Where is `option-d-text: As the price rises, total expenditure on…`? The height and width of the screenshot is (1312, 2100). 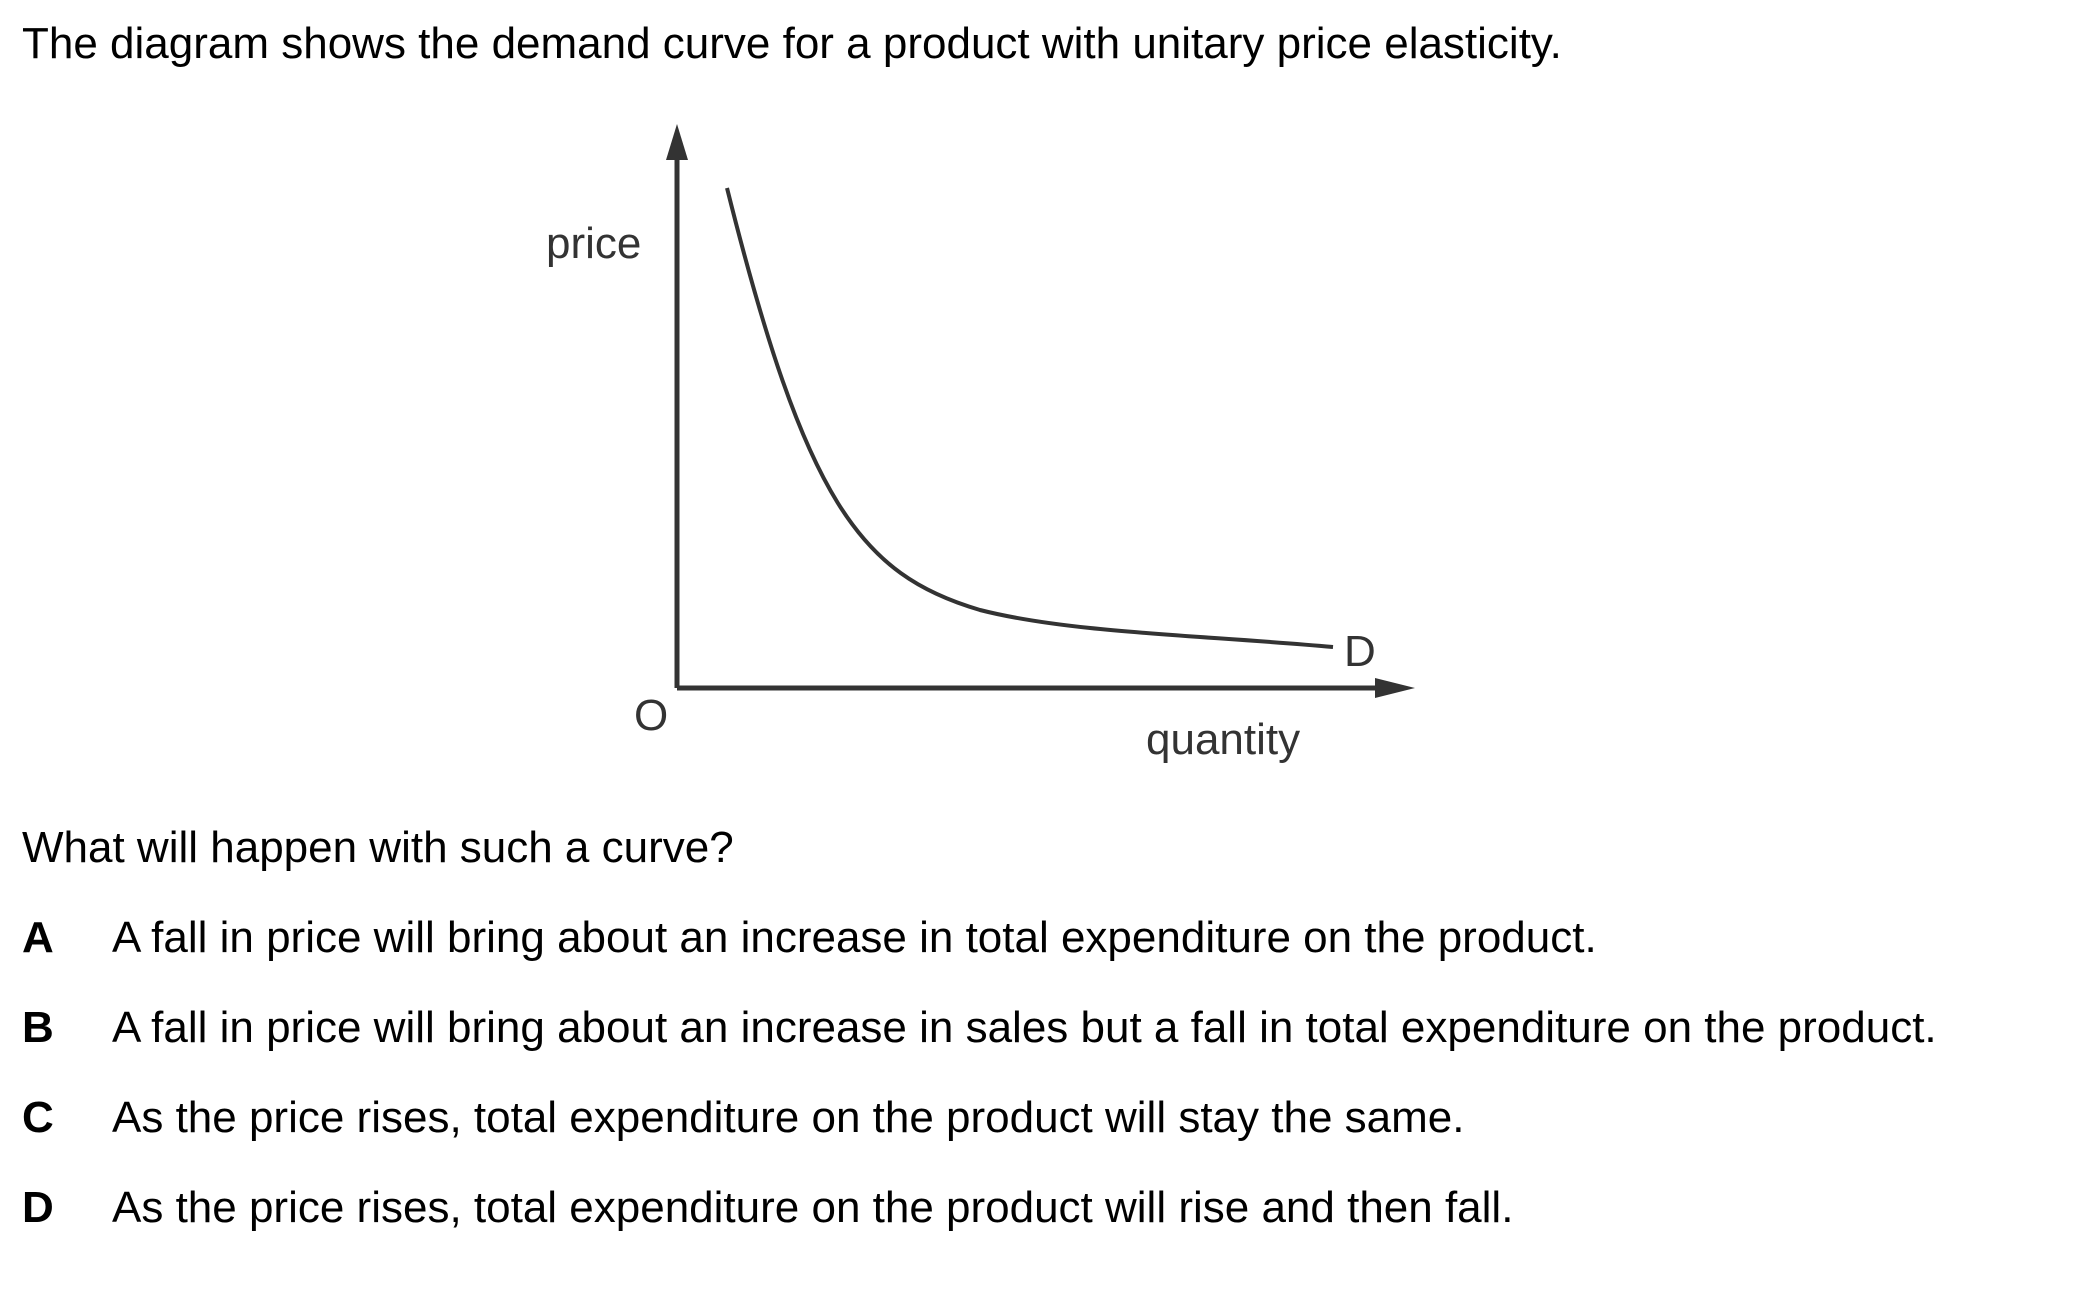
option-d-text: As the price rises, total expenditure on… is located at coordinates (813, 1207).